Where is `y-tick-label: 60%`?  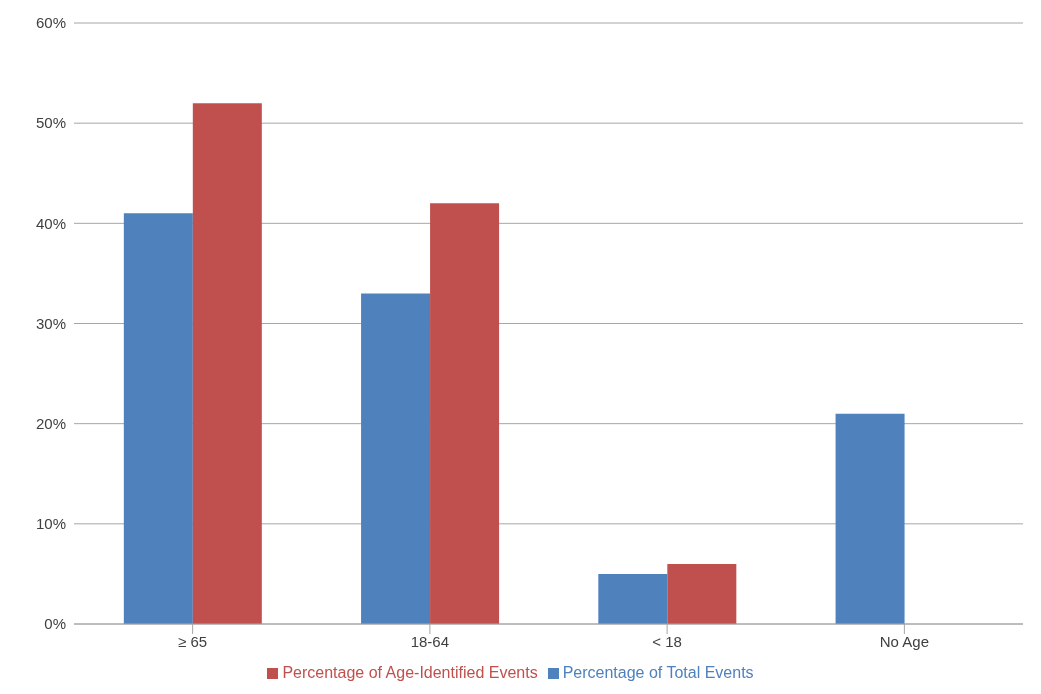
y-tick-label: 60% is located at coordinates (50, 23).